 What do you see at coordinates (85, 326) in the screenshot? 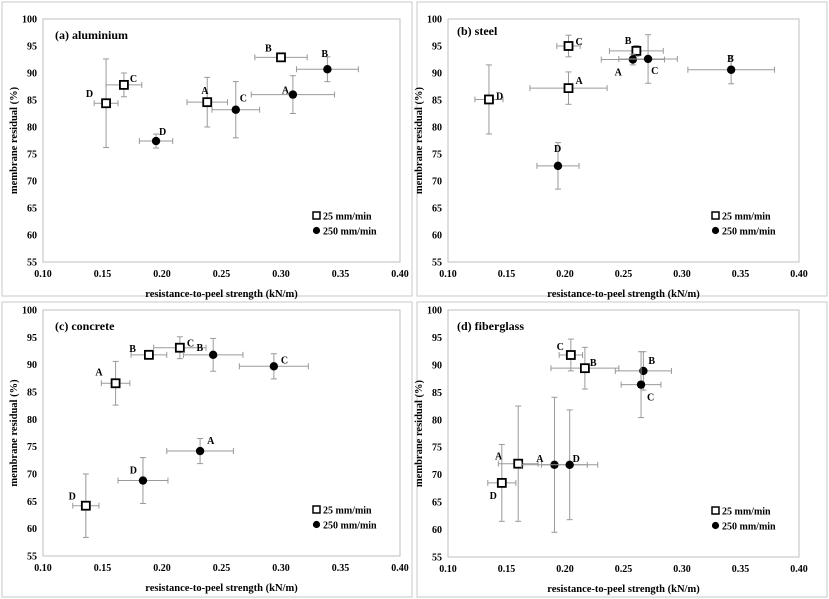
I see `chart-title: (c) concrete` at bounding box center [85, 326].